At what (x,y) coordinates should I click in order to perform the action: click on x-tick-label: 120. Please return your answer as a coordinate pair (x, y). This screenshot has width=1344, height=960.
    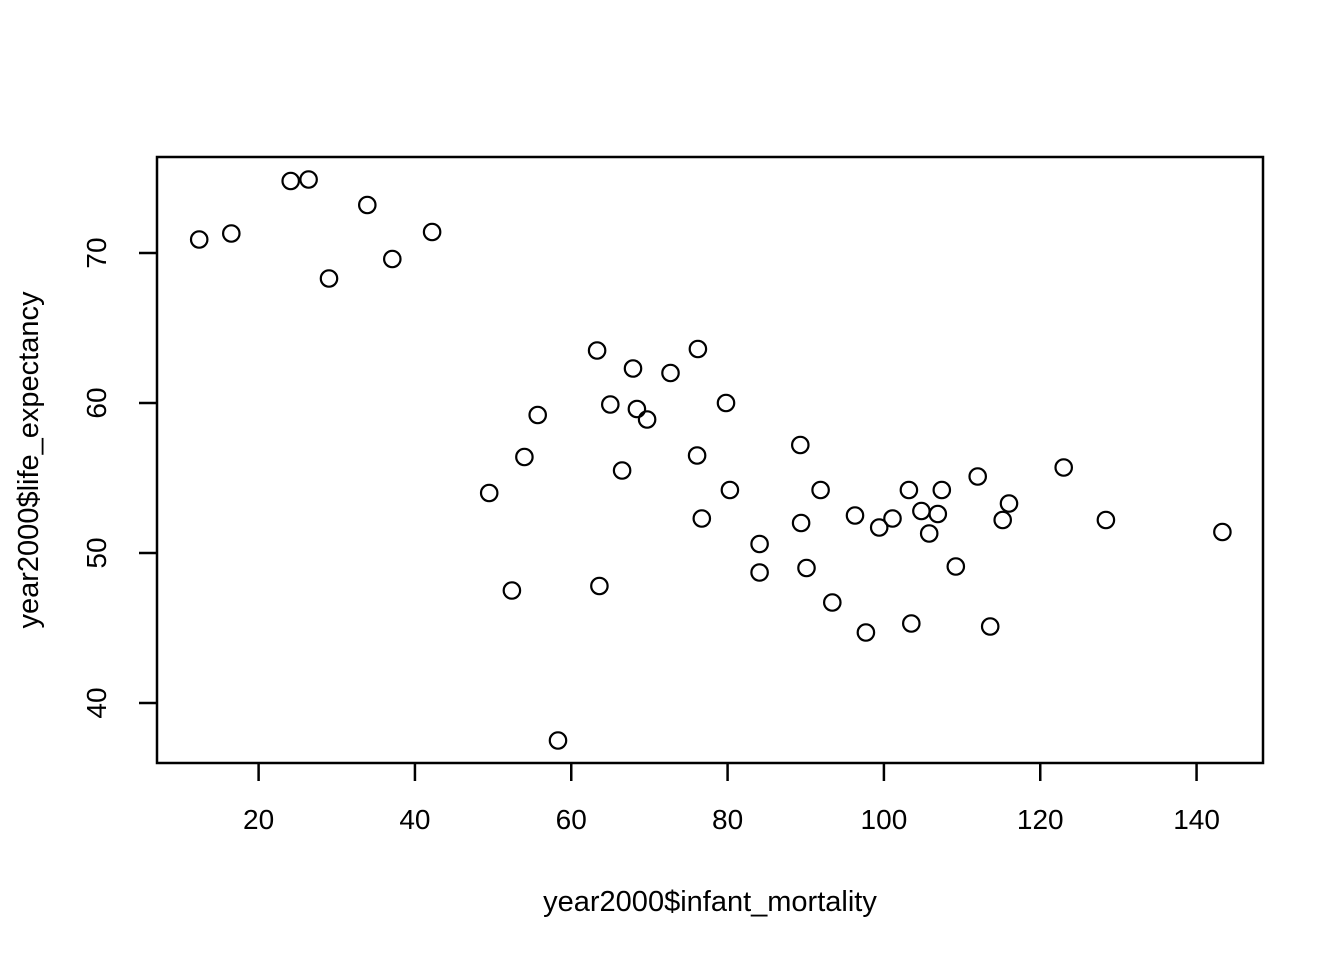
    Looking at the image, I should click on (1040, 819).